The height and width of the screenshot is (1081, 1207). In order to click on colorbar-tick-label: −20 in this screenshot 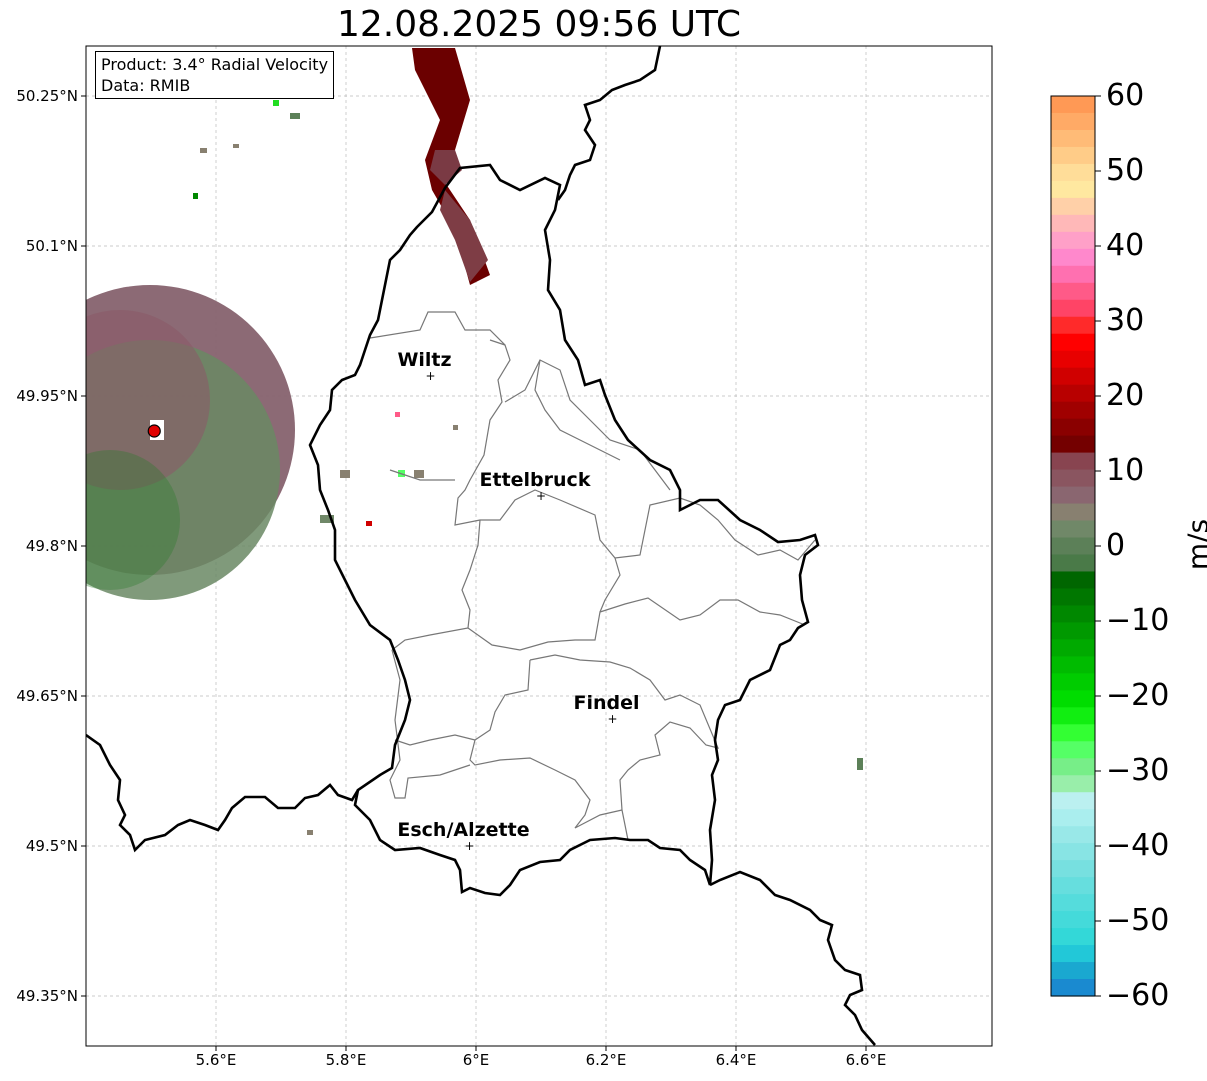, I will do `click(1138, 695)`.